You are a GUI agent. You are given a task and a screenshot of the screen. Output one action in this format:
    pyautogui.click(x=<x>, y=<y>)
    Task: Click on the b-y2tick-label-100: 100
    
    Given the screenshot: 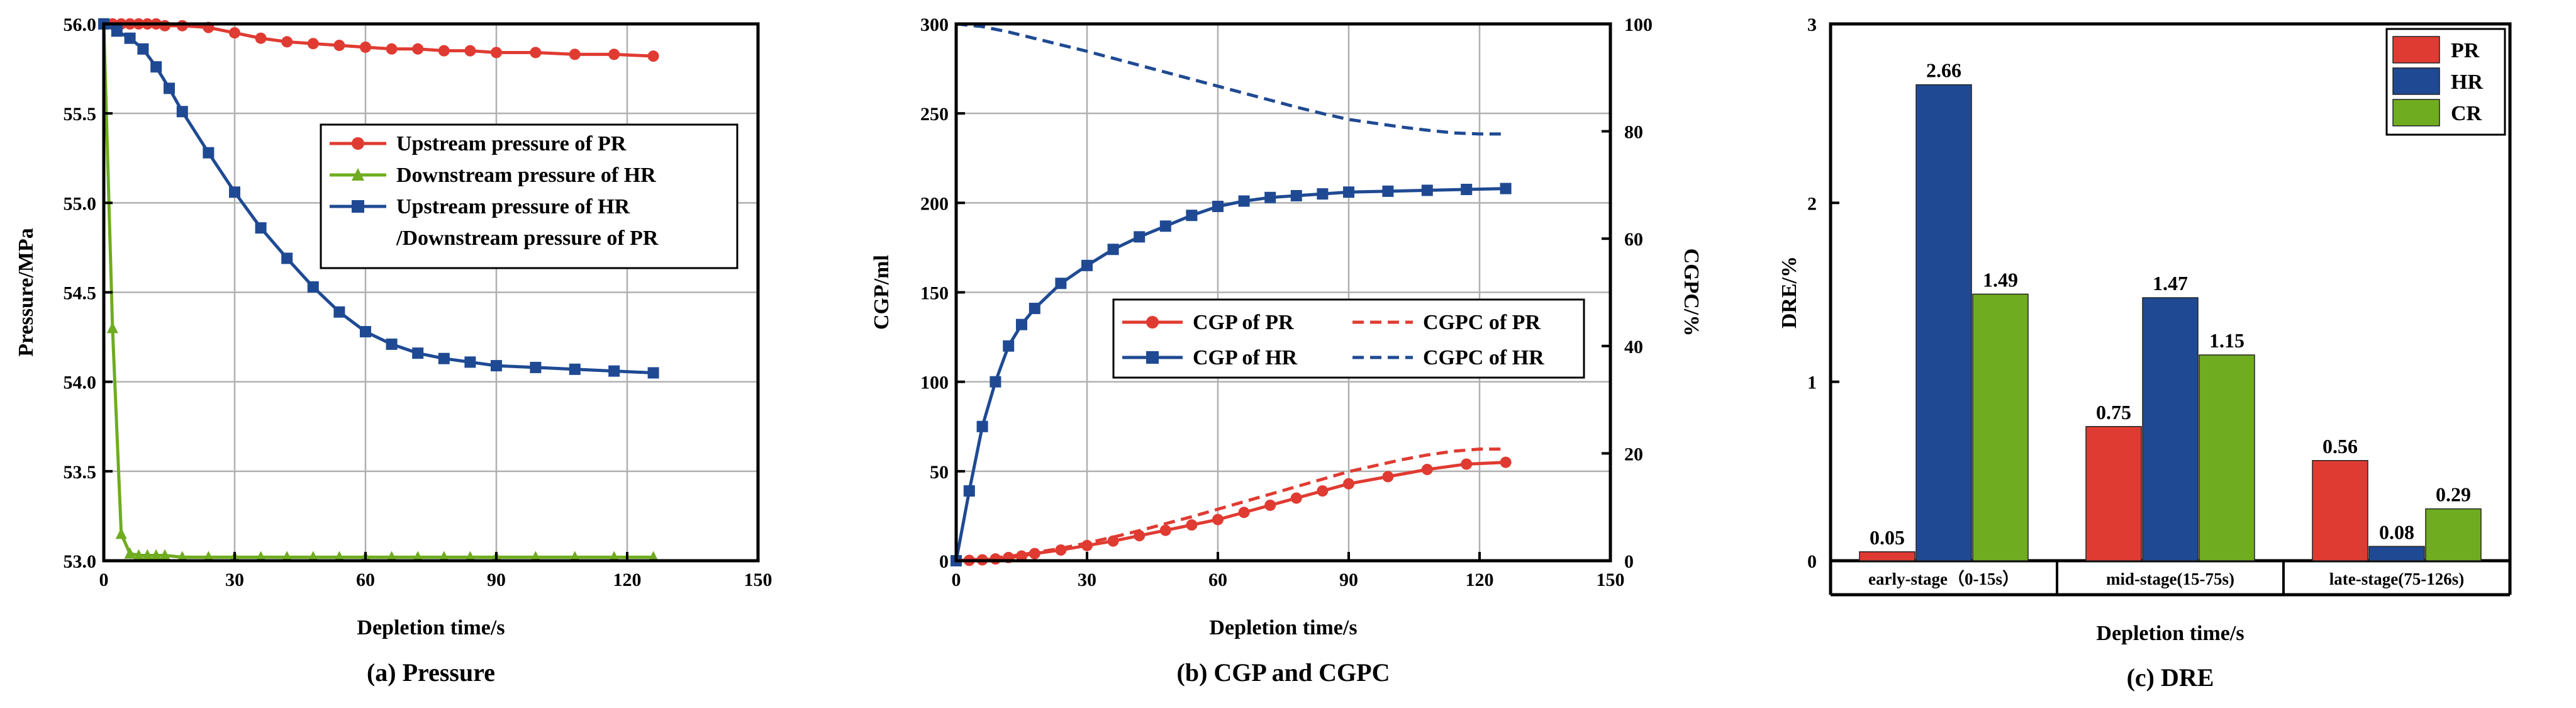 What is the action you would take?
    pyautogui.click(x=1638, y=24)
    